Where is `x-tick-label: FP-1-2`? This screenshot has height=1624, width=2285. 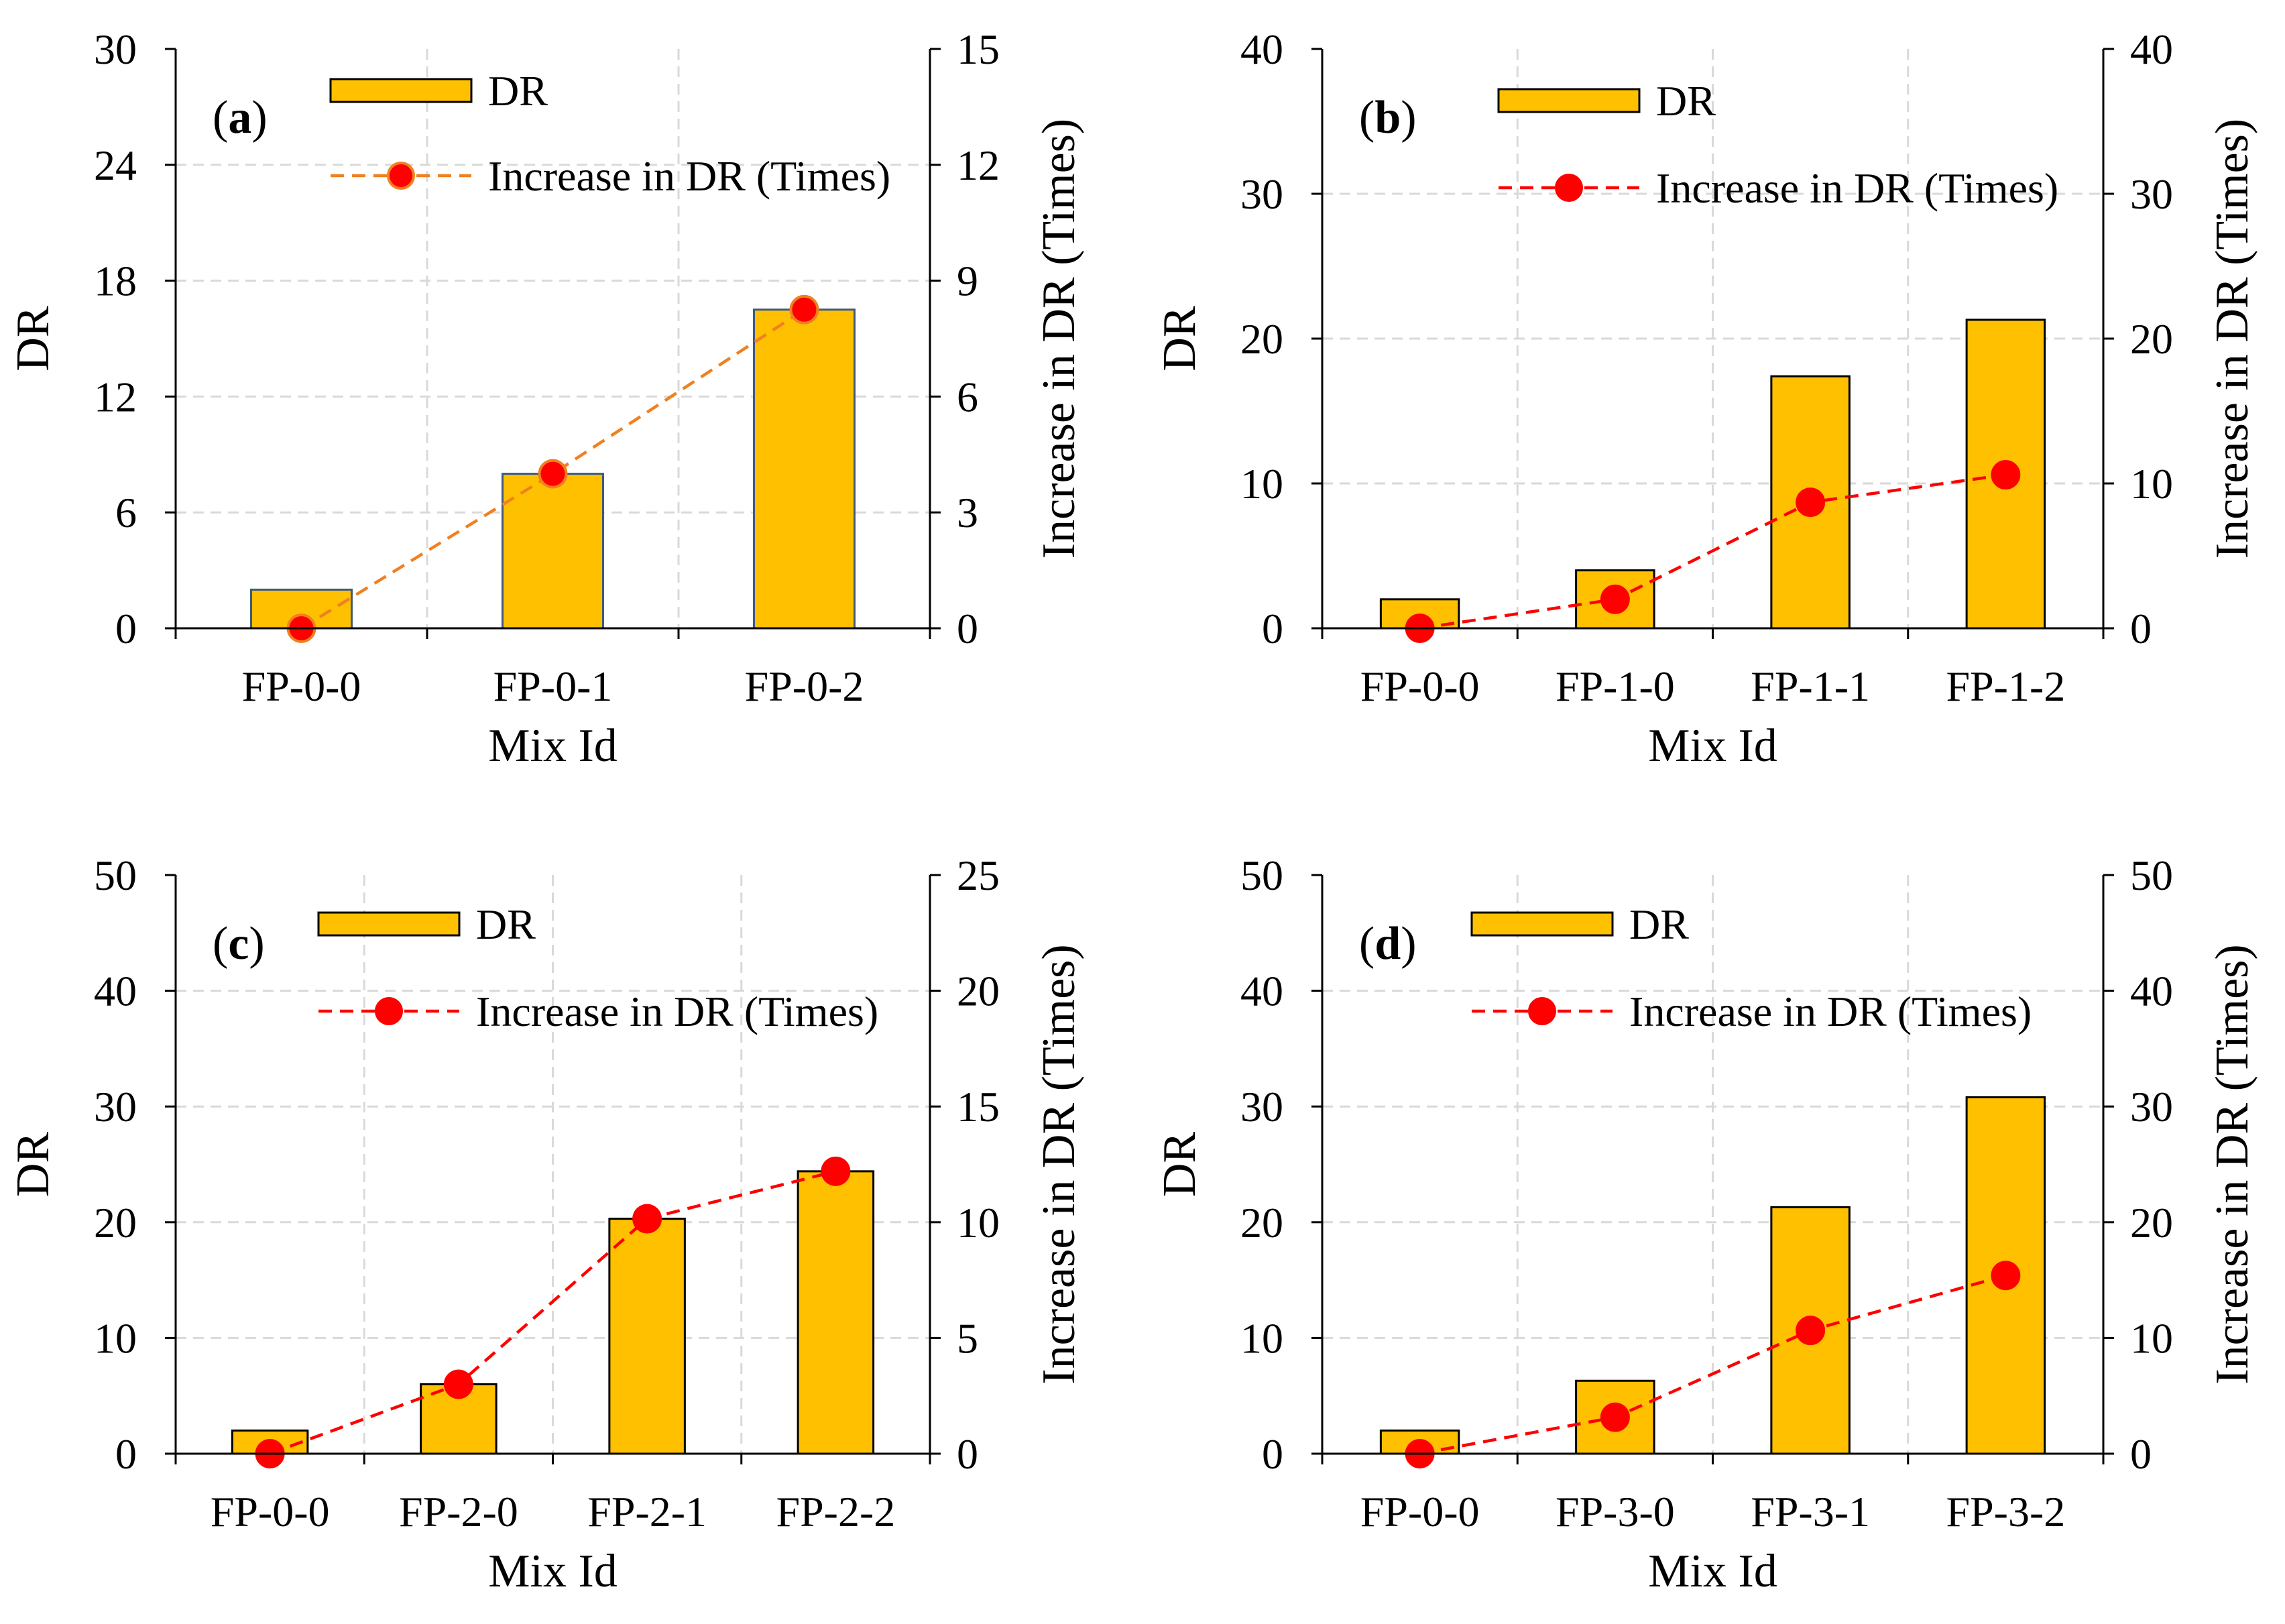
x-tick-label: FP-1-2 is located at coordinates (2005, 686).